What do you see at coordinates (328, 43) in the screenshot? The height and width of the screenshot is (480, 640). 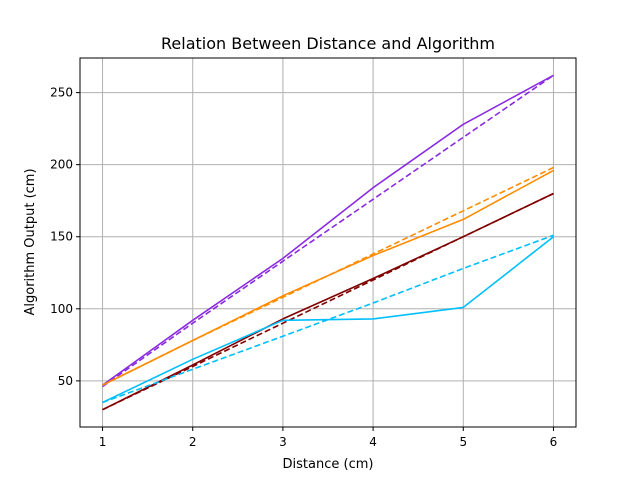 I see `chart-title: Relation Between Distance and Algorithm` at bounding box center [328, 43].